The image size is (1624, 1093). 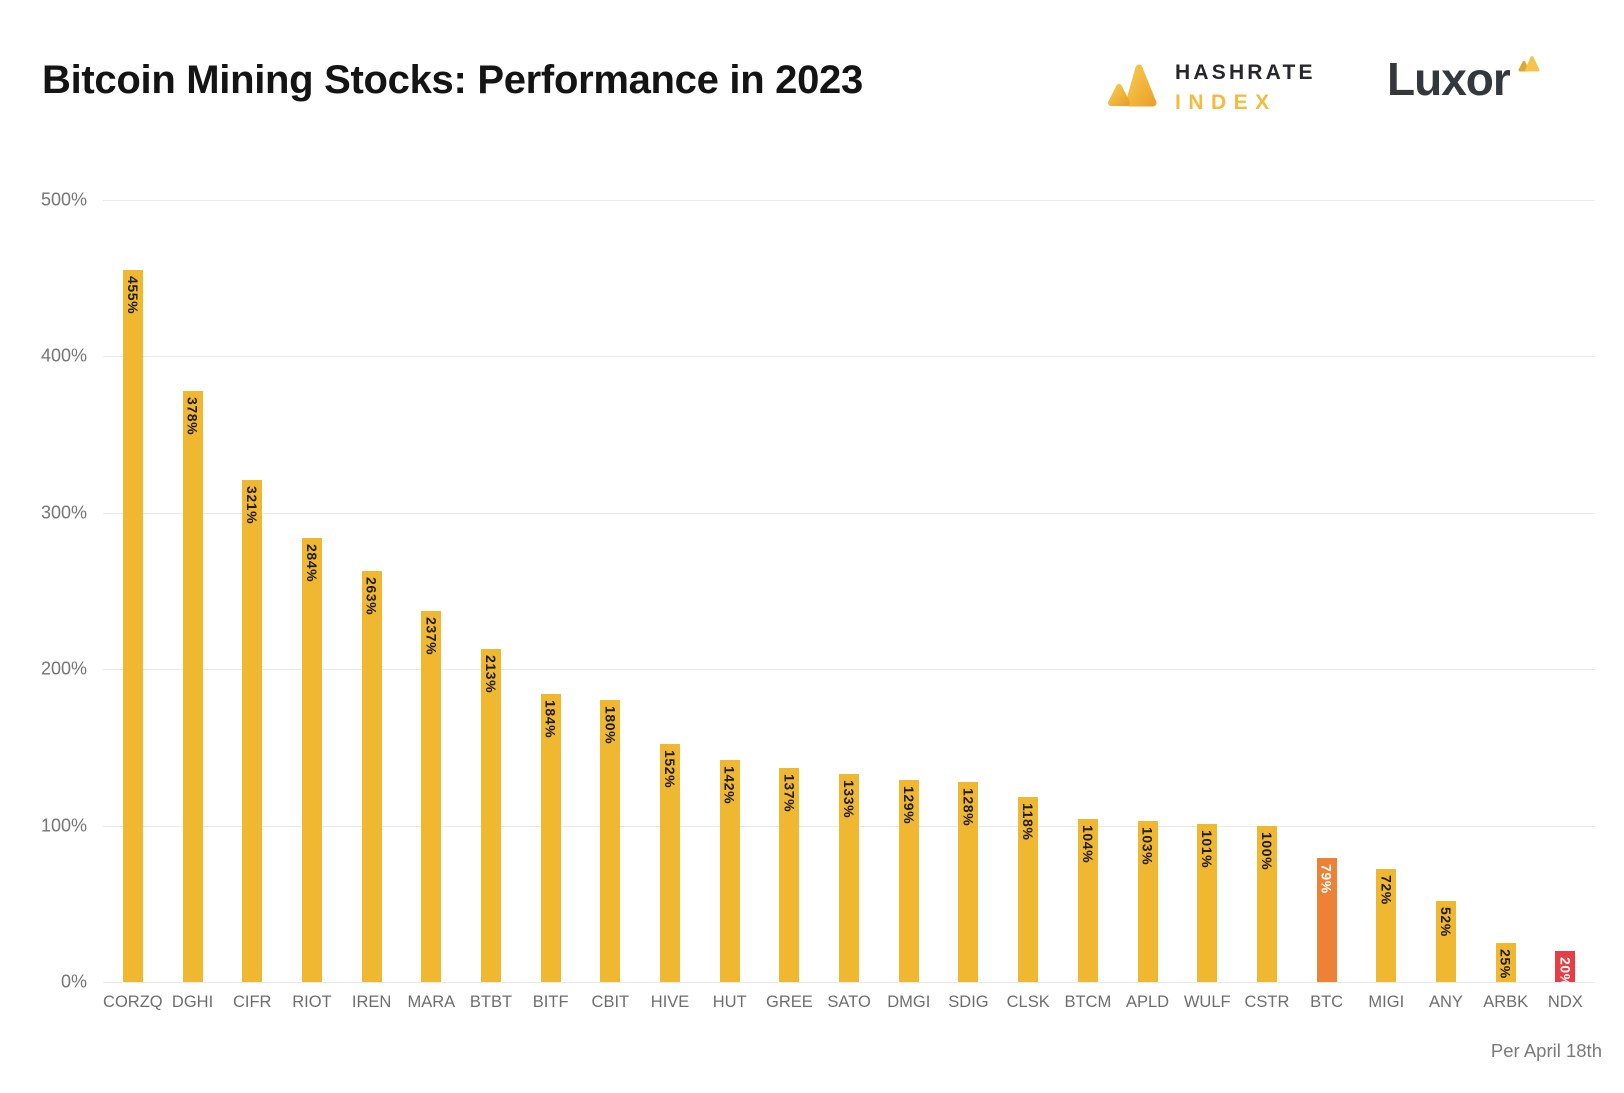 I want to click on bar-slot: 72% MIGI, so click(x=1386, y=605).